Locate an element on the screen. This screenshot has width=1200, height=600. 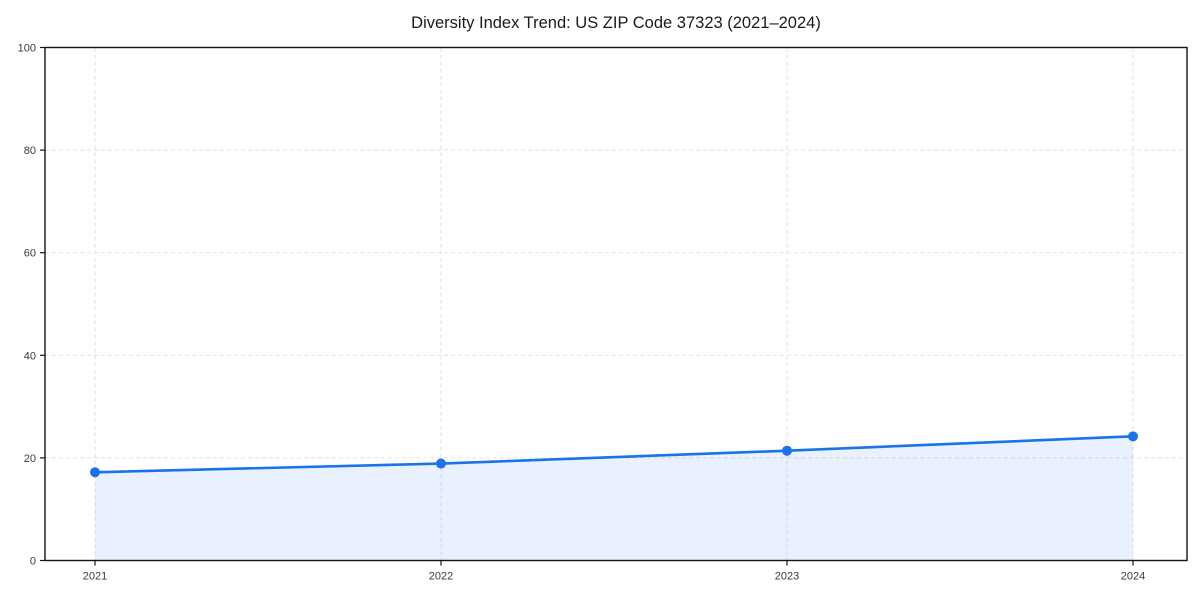
x-tick-label: 2024 is located at coordinates (1133, 577).